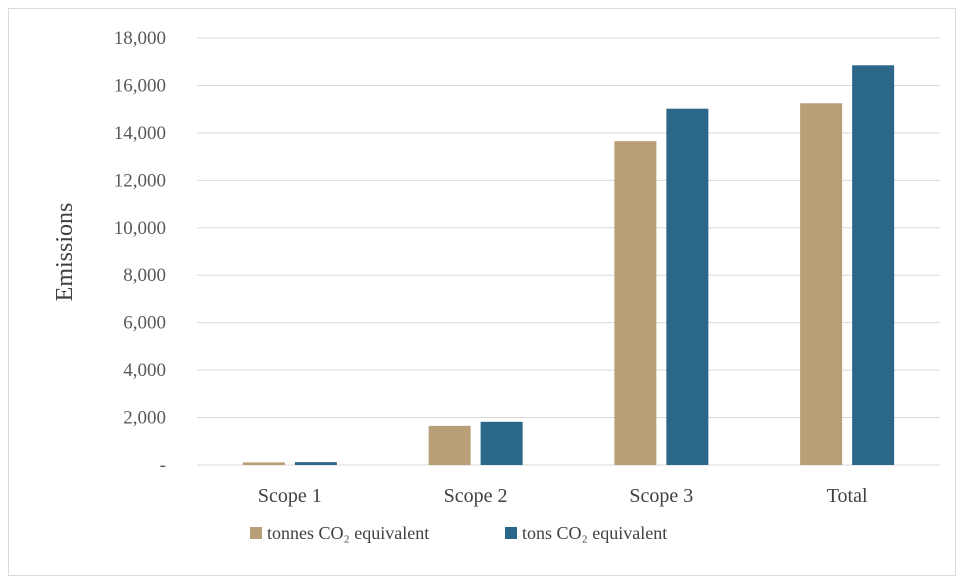  Describe the element at coordinates (140, 38) in the screenshot. I see `y-tick-label: 18,000` at that location.